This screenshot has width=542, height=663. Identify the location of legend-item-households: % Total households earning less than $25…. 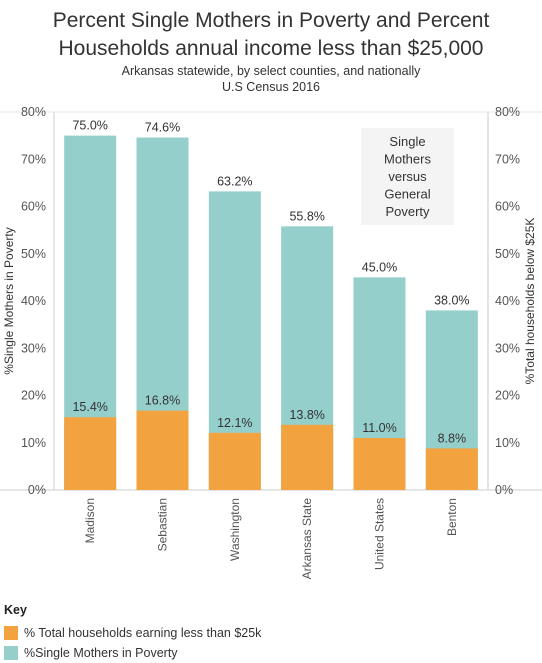
(132, 633).